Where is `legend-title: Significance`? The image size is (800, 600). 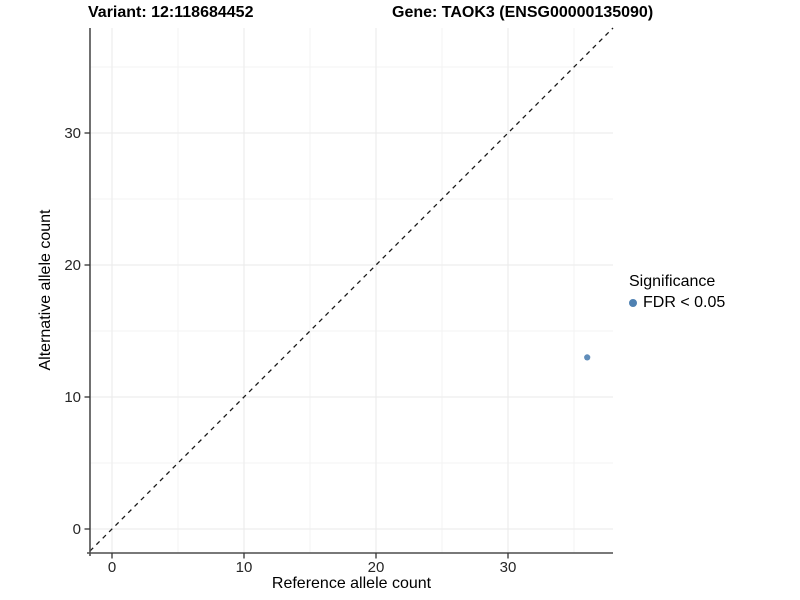 legend-title: Significance is located at coordinates (672, 281).